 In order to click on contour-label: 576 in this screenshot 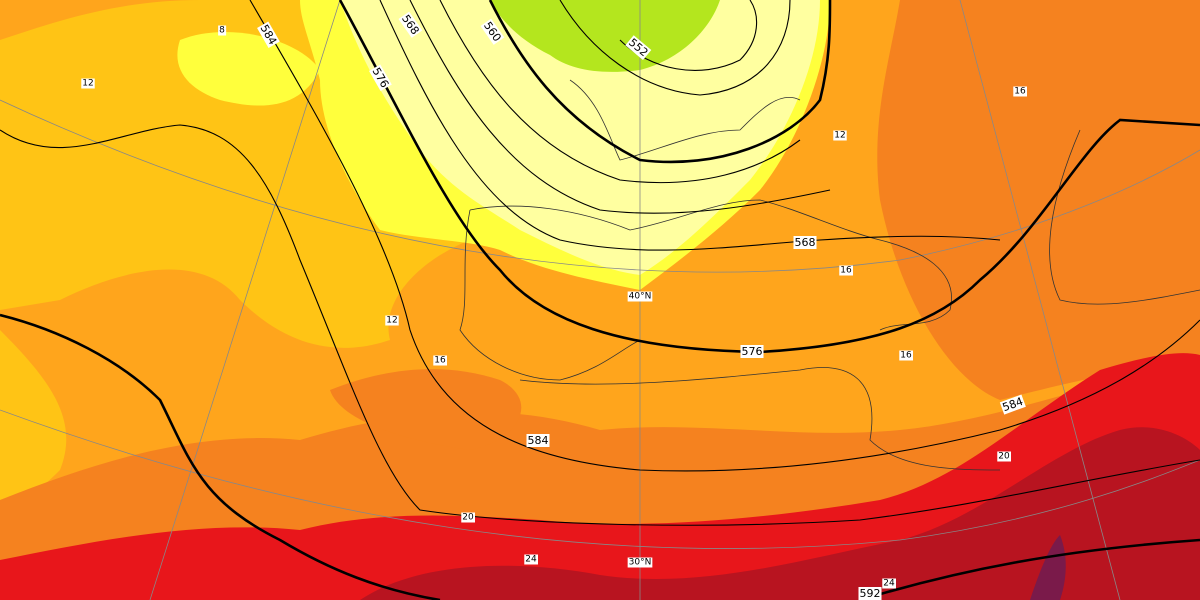, I will do `click(752, 351)`.